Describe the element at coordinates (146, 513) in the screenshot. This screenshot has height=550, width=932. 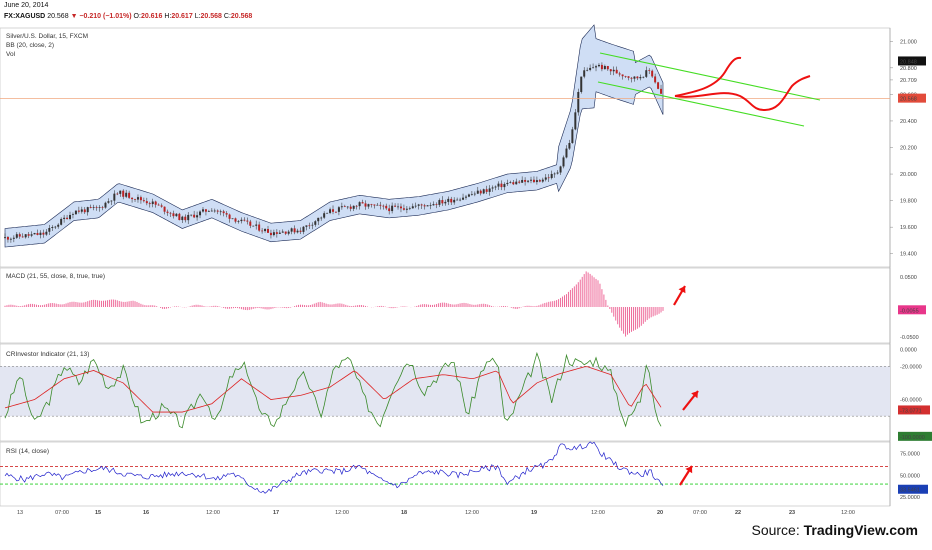
I see `x-tick-label: 16` at that location.